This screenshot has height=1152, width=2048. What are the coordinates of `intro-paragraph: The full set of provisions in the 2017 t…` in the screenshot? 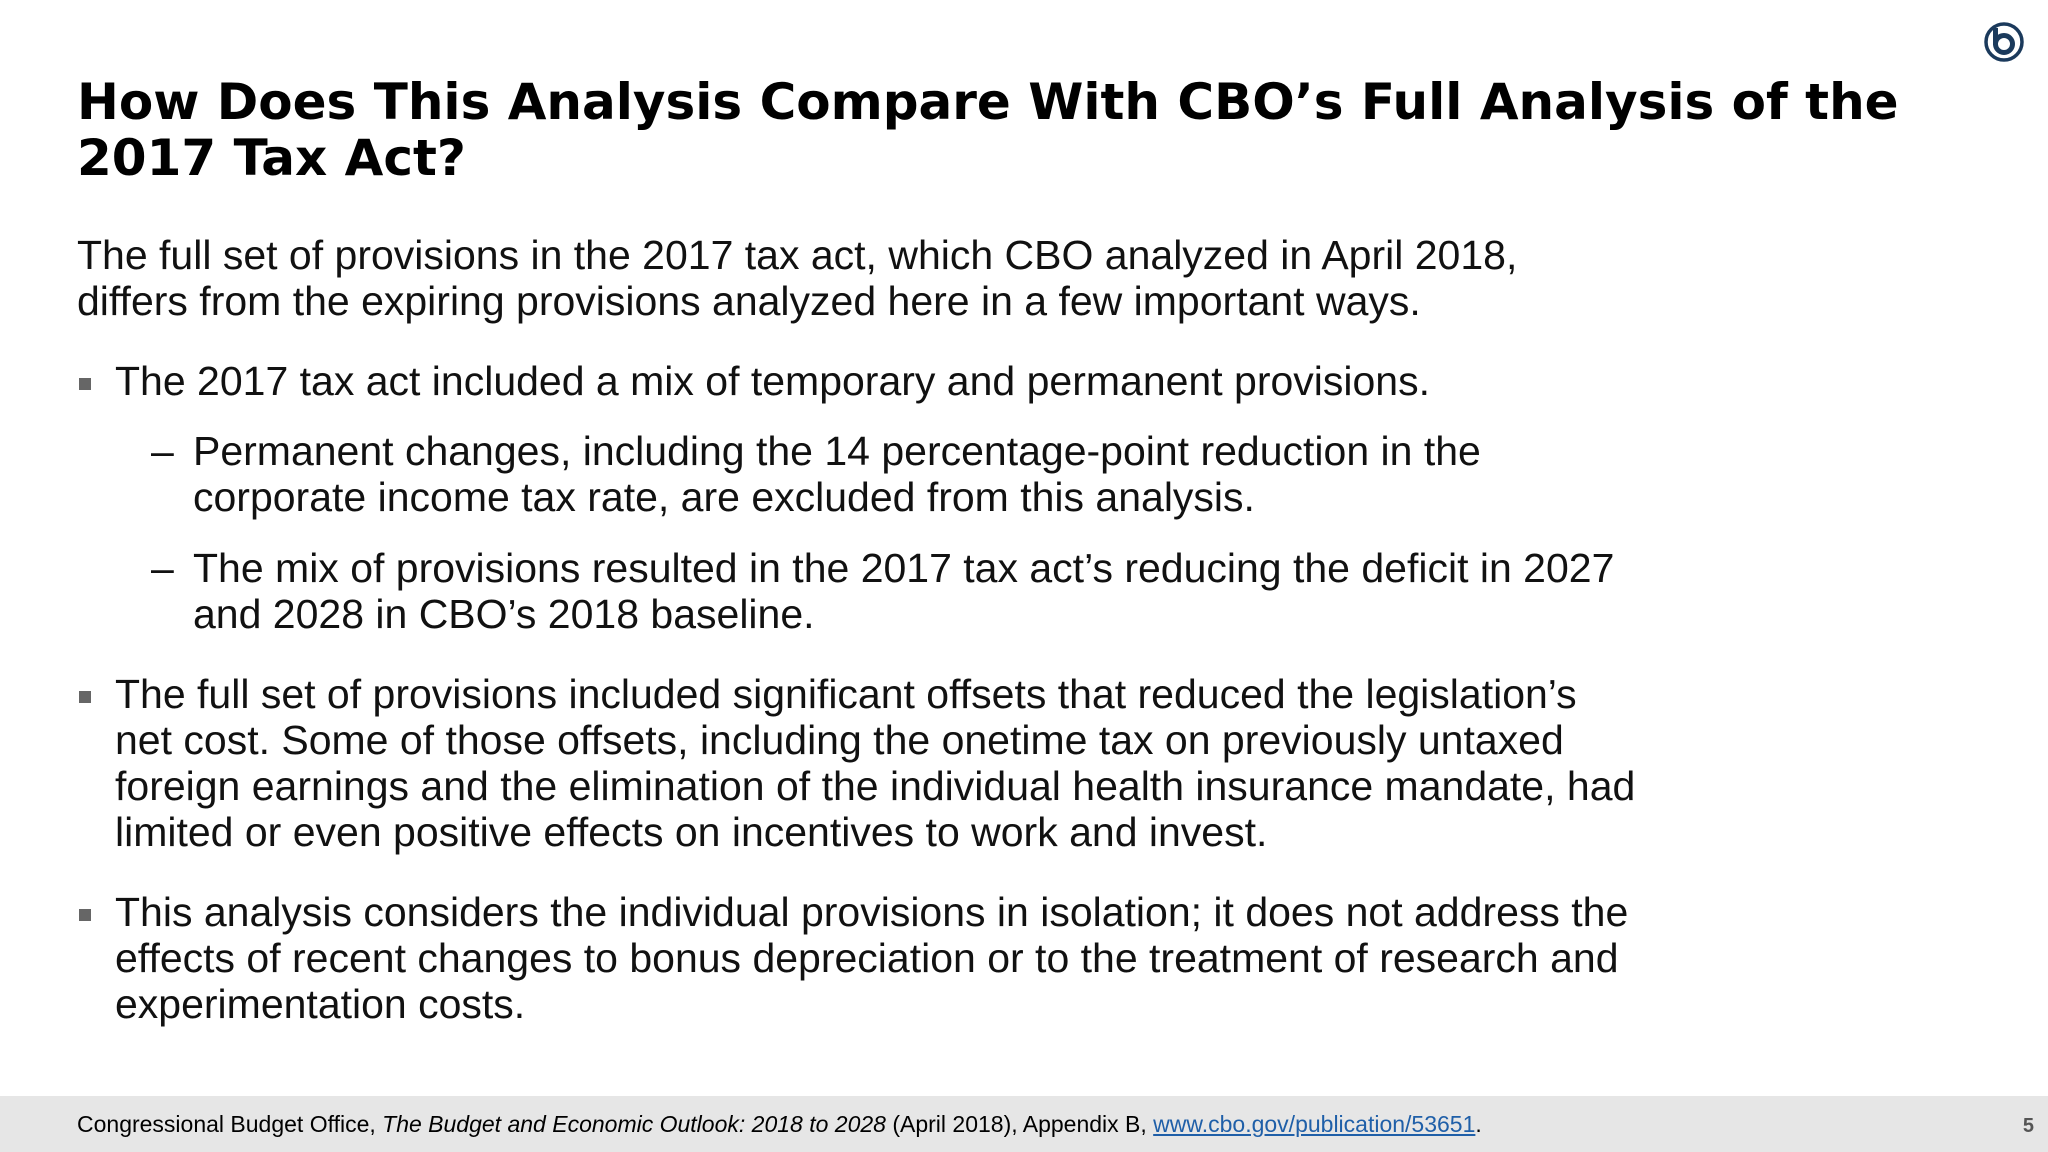 It's located at (797, 278).